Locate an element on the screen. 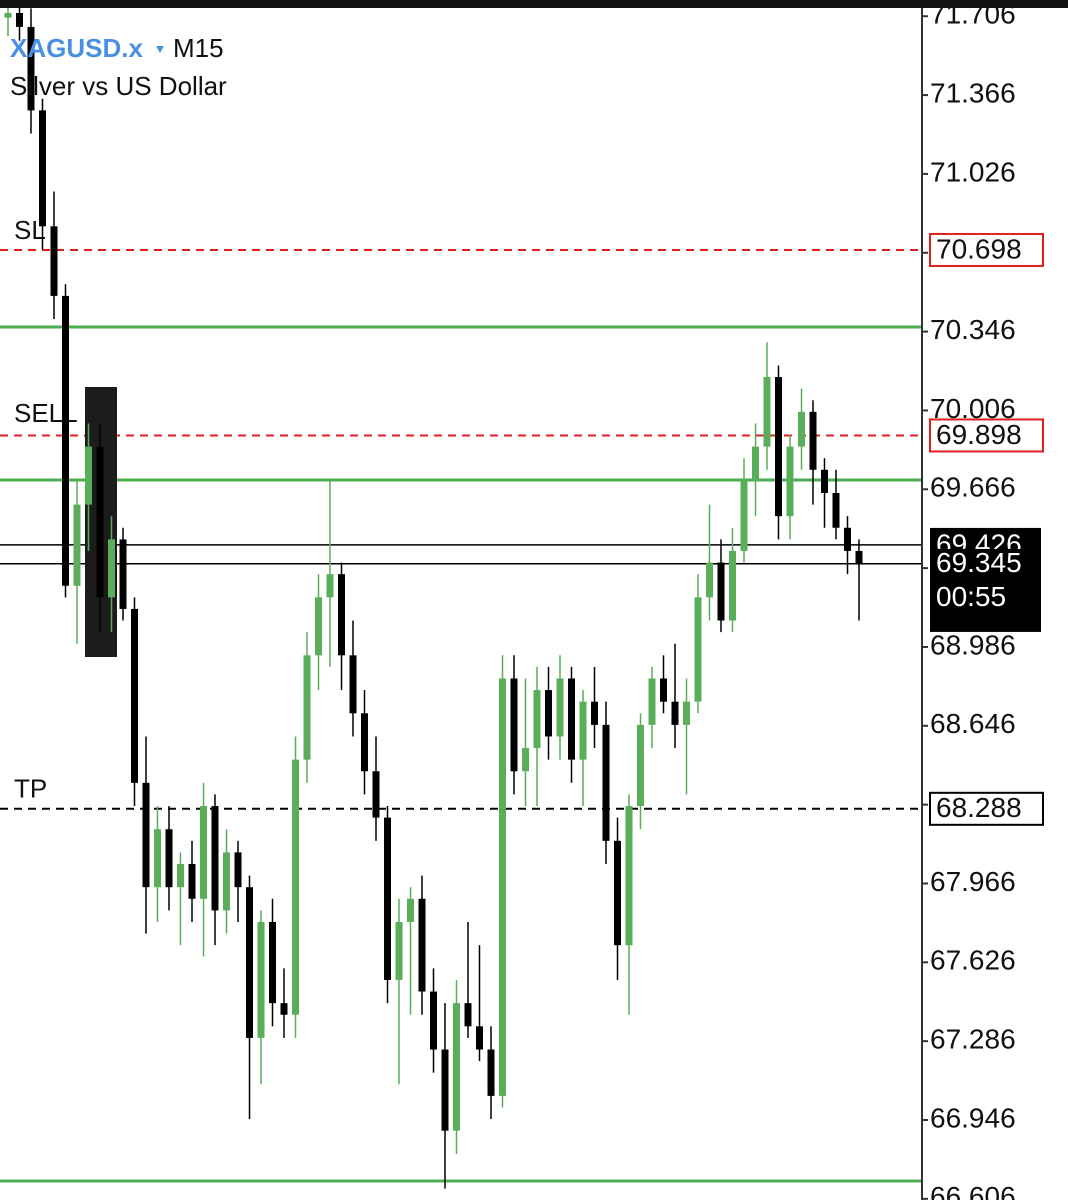  level-price: 68.288 is located at coordinates (979, 807).